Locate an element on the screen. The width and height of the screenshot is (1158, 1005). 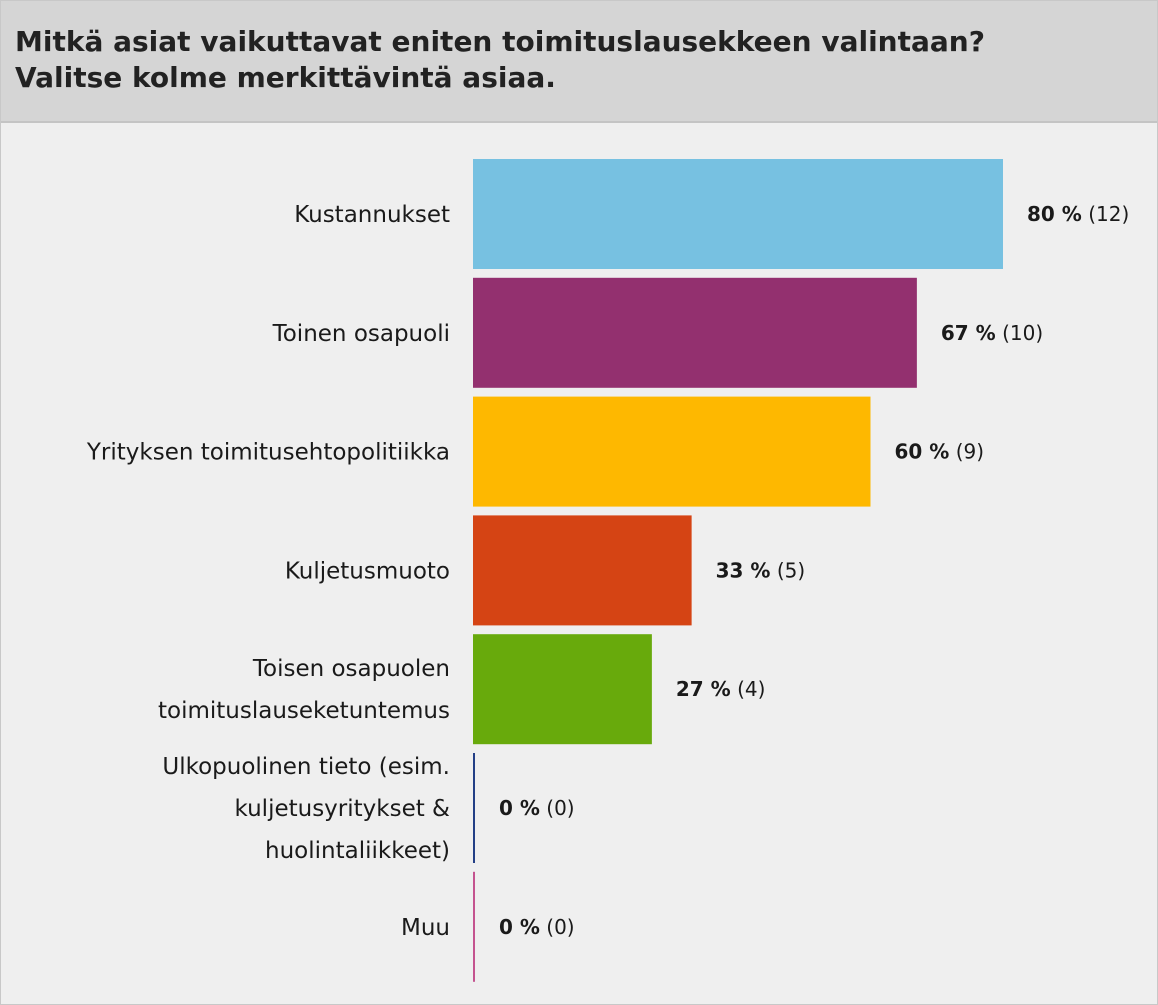
category-label-2: Toinen osapuoli is located at coordinates (361, 334).